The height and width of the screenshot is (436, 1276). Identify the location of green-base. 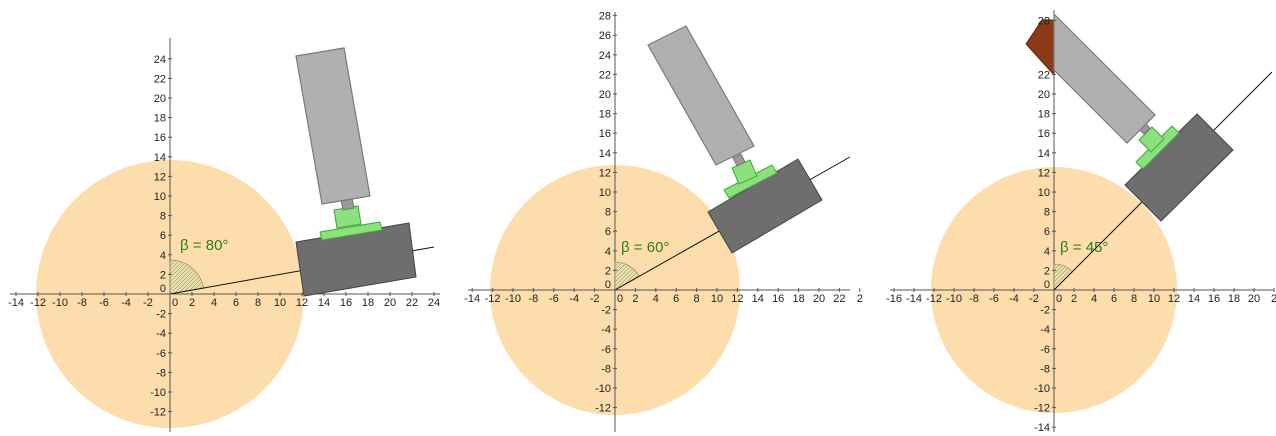
(351, 231).